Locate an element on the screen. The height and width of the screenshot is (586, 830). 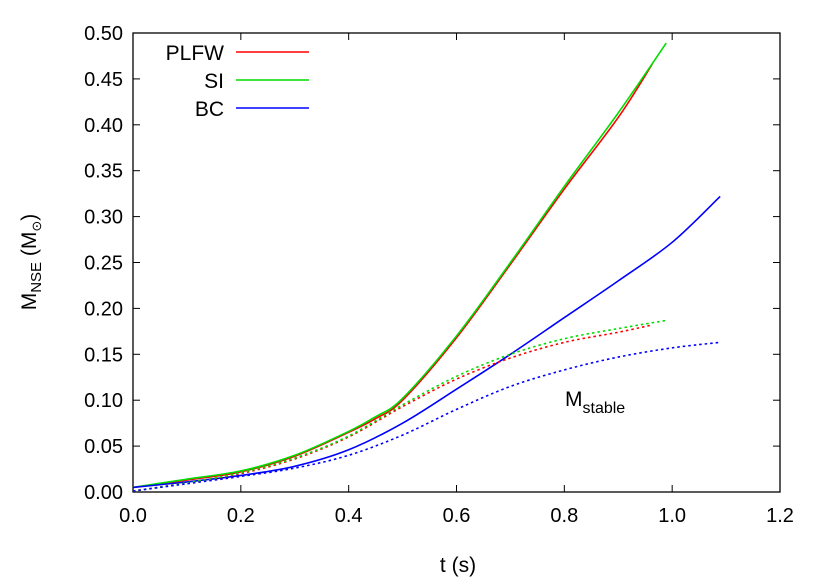
legend-label: BC is located at coordinates (209, 109).